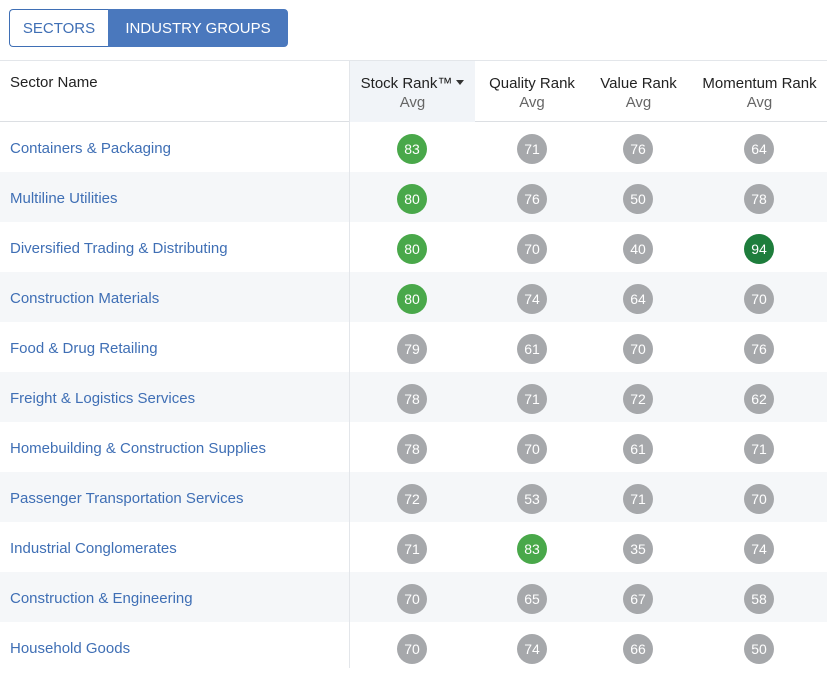  Describe the element at coordinates (460, 82) in the screenshot. I see `sort-caret-down-icon` at that location.